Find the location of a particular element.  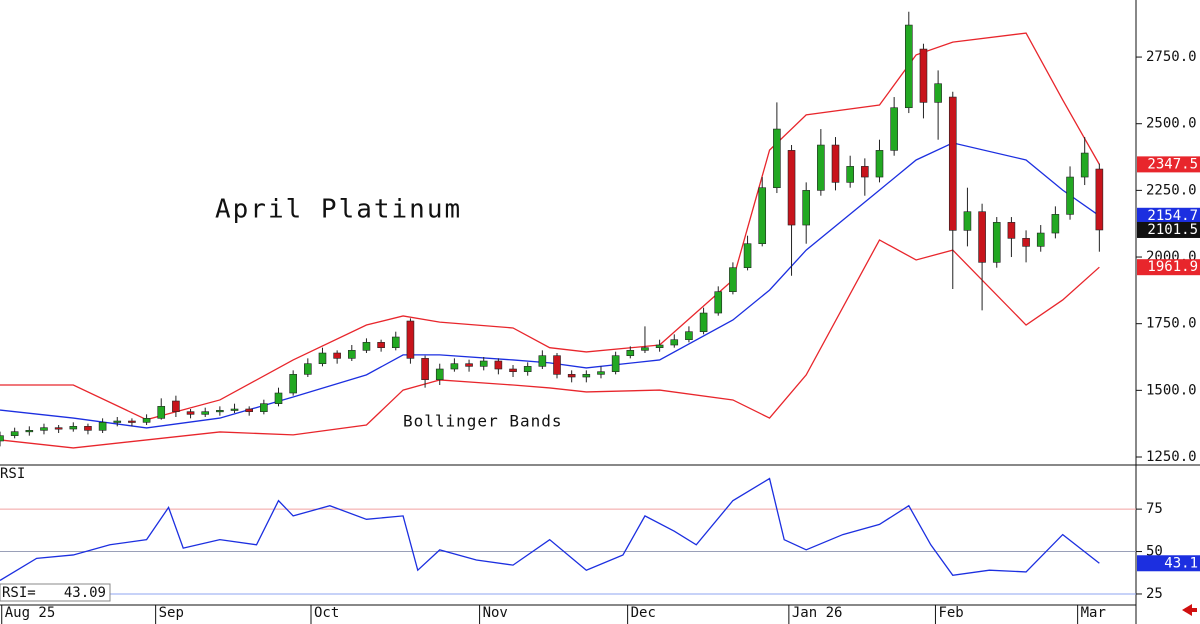

scroll-arrow is located at coordinates (1191, 610).